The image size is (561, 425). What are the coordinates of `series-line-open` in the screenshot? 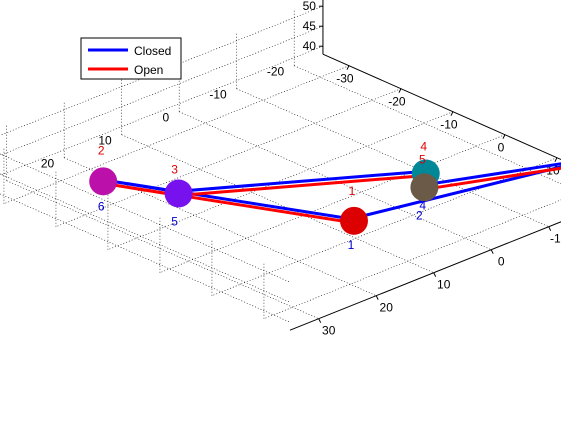 It's located at (331, 195).